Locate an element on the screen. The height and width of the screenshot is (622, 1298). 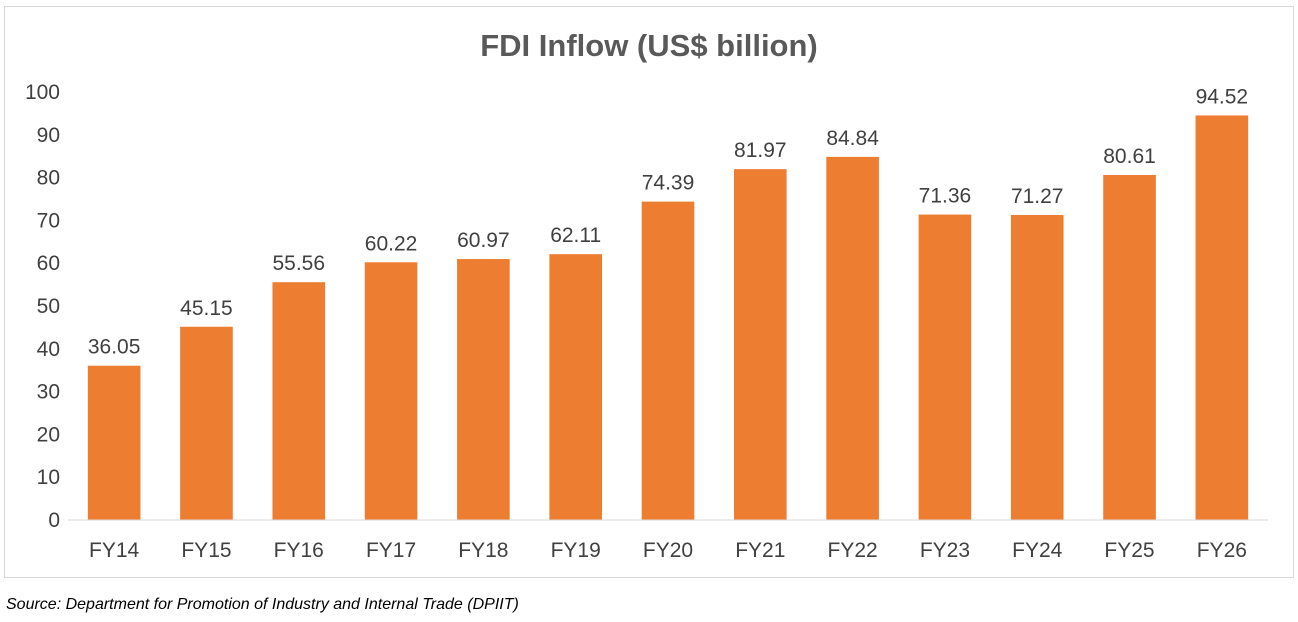
y-axis-ticks: 0 10 20 30 40 50 60 70 80 90 100 is located at coordinates (42, 306).